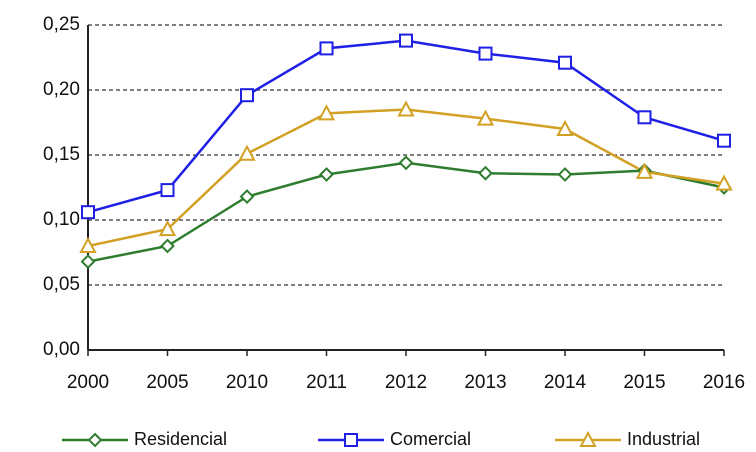 The height and width of the screenshot is (452, 756). I want to click on y-tick-label: 0,15, so click(61, 154).